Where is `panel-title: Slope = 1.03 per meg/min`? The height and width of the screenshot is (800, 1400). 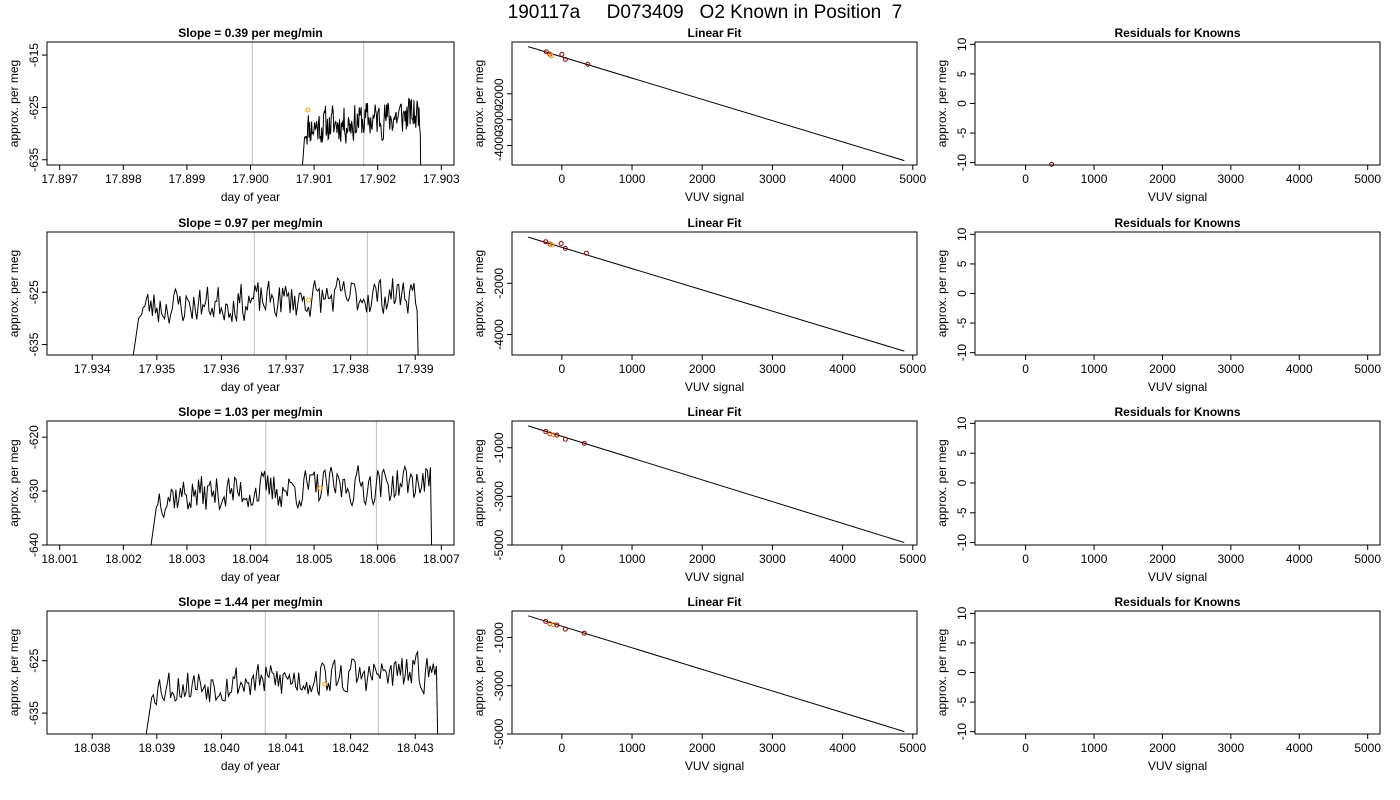 panel-title: Slope = 1.03 per meg/min is located at coordinates (250, 412).